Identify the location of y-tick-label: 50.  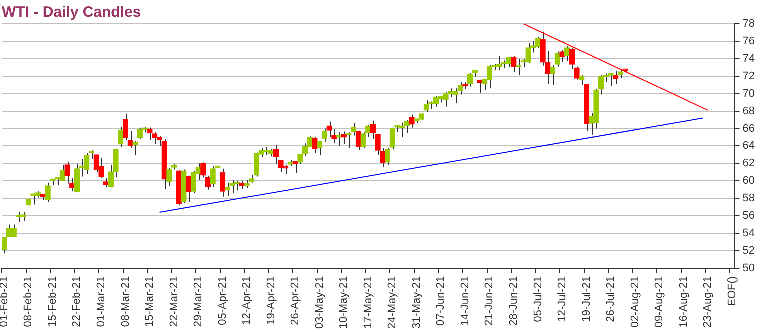
(749, 268).